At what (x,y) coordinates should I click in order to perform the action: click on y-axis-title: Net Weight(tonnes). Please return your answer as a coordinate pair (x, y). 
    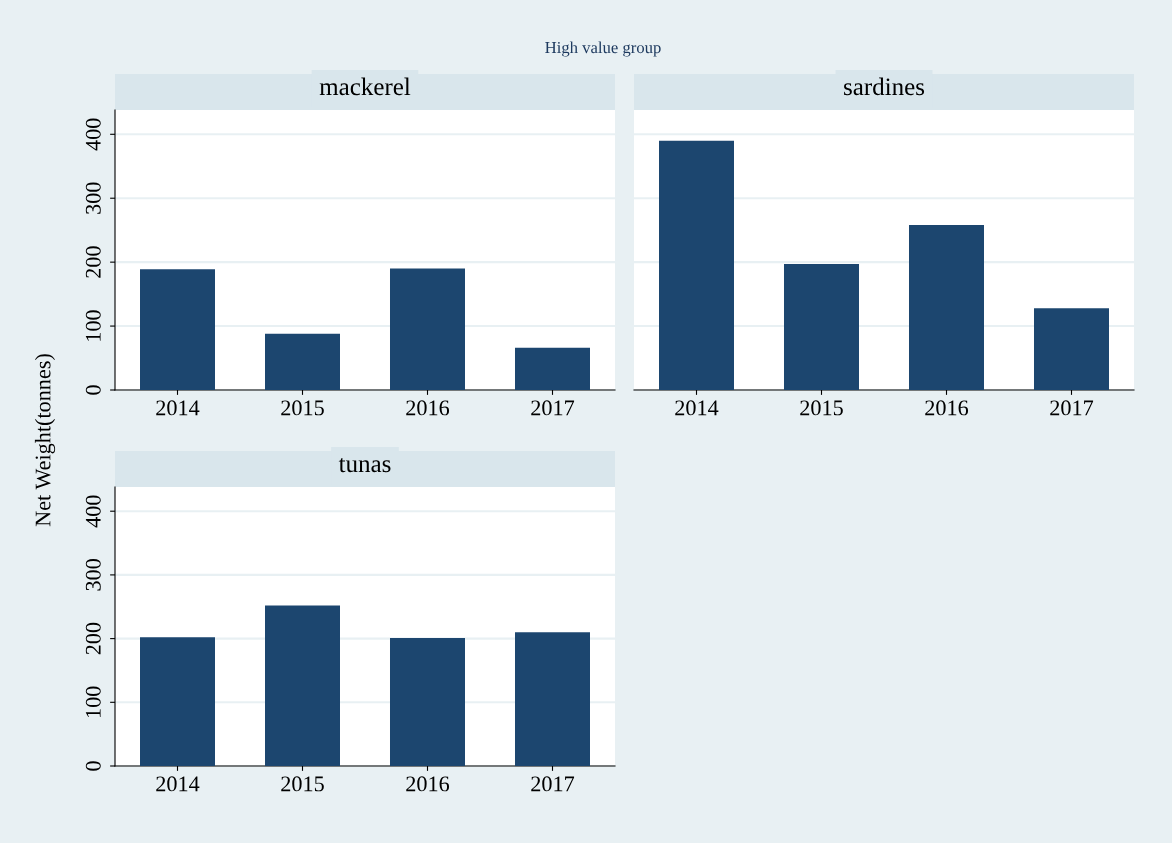
    Looking at the image, I should click on (45, 440).